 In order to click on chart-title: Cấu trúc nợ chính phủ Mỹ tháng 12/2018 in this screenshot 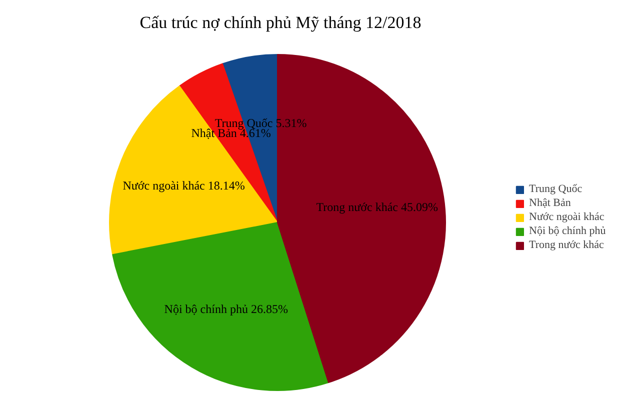, I will do `click(281, 22)`.